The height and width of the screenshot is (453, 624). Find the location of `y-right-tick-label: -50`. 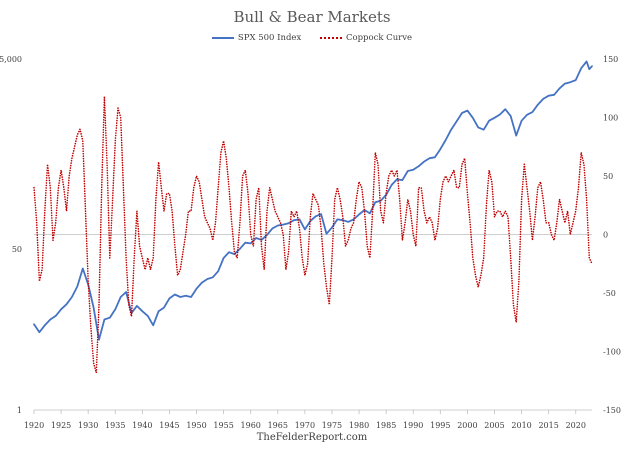

y-right-tick-label: -50 is located at coordinates (609, 293).